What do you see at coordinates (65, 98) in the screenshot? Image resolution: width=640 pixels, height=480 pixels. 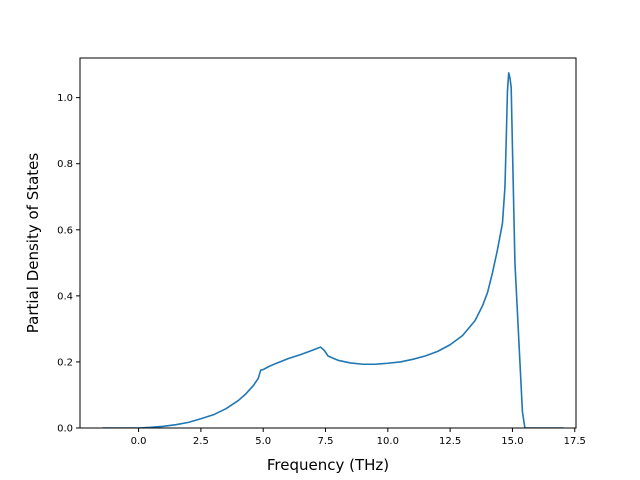 I see `y-tick-label: 1.0` at bounding box center [65, 98].